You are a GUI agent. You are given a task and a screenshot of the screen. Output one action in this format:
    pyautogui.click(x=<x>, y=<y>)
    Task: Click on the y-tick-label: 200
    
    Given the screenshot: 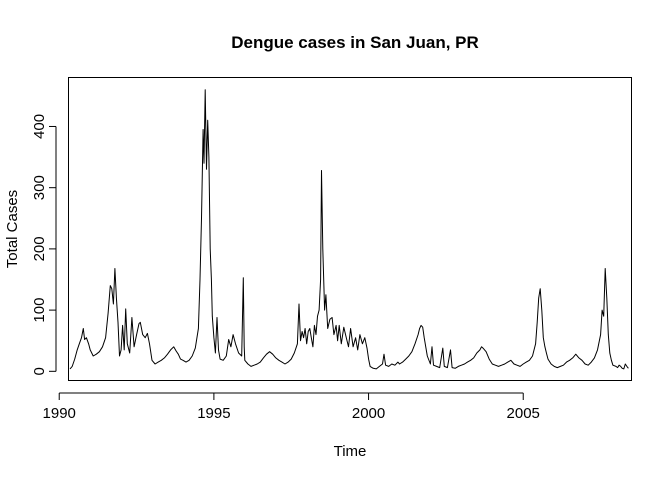 What is the action you would take?
    pyautogui.click(x=39, y=248)
    